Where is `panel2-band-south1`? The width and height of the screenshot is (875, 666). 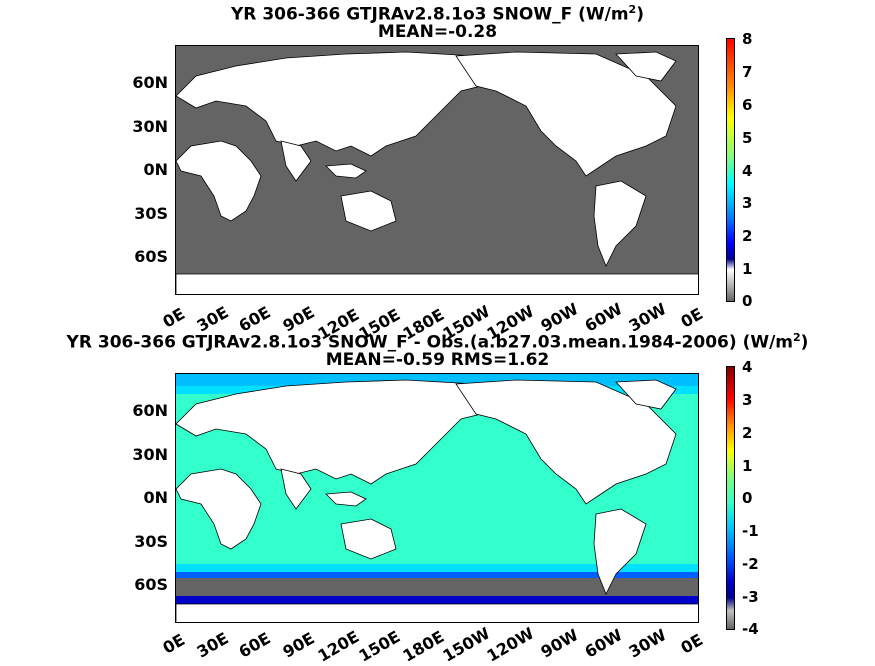 panel2-band-south1 is located at coordinates (437, 569).